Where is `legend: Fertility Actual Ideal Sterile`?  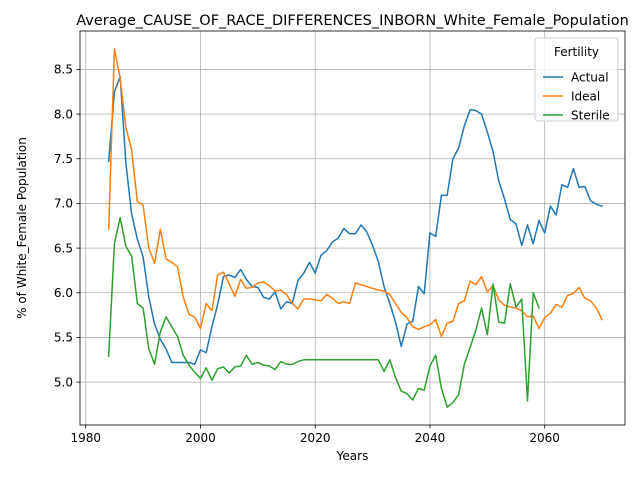
legend: Fertility Actual Ideal Sterile is located at coordinates (576, 79).